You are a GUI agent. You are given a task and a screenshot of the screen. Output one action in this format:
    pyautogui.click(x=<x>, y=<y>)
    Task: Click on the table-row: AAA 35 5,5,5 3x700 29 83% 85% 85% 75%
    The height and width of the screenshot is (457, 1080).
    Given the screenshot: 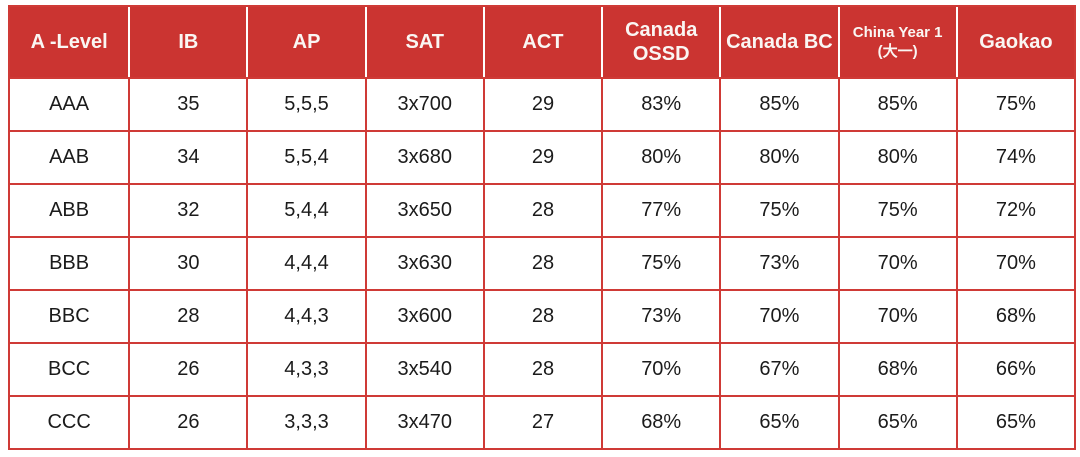 What is the action you would take?
    pyautogui.click(x=542, y=103)
    